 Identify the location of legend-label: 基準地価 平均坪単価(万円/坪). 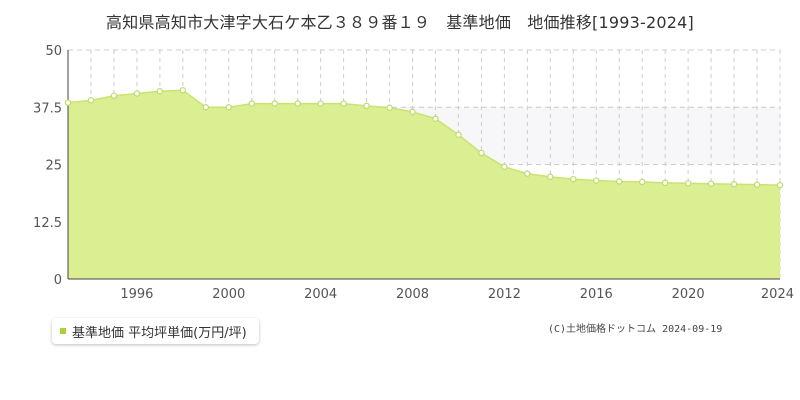
(159, 333).